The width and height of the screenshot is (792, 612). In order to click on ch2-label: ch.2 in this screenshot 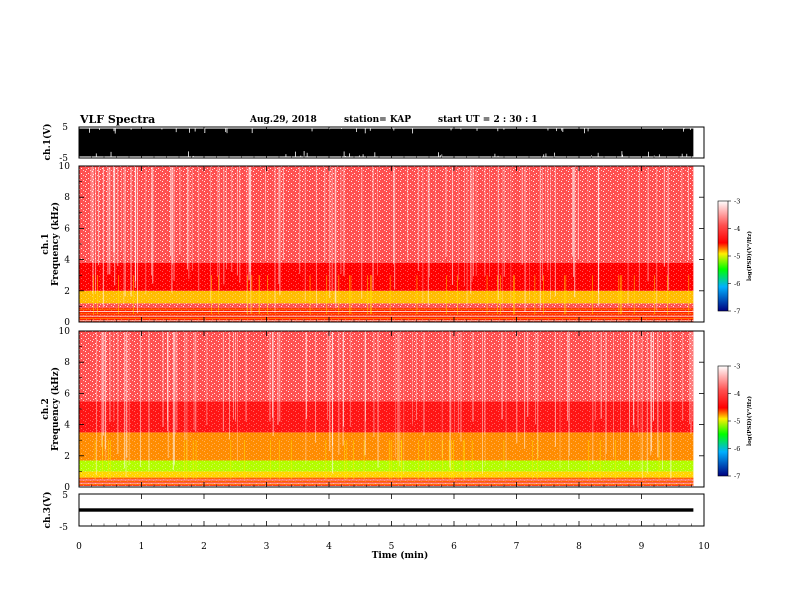, I will do `click(46, 408)`.